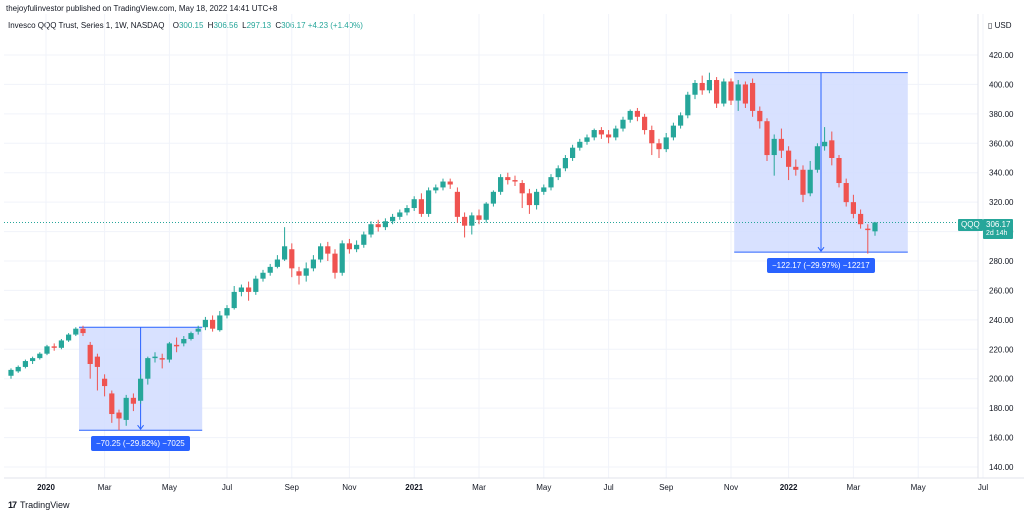 The height and width of the screenshot is (517, 1024). Describe the element at coordinates (1001, 202) in the screenshot. I see `y-tick-label: 320.00` at that location.